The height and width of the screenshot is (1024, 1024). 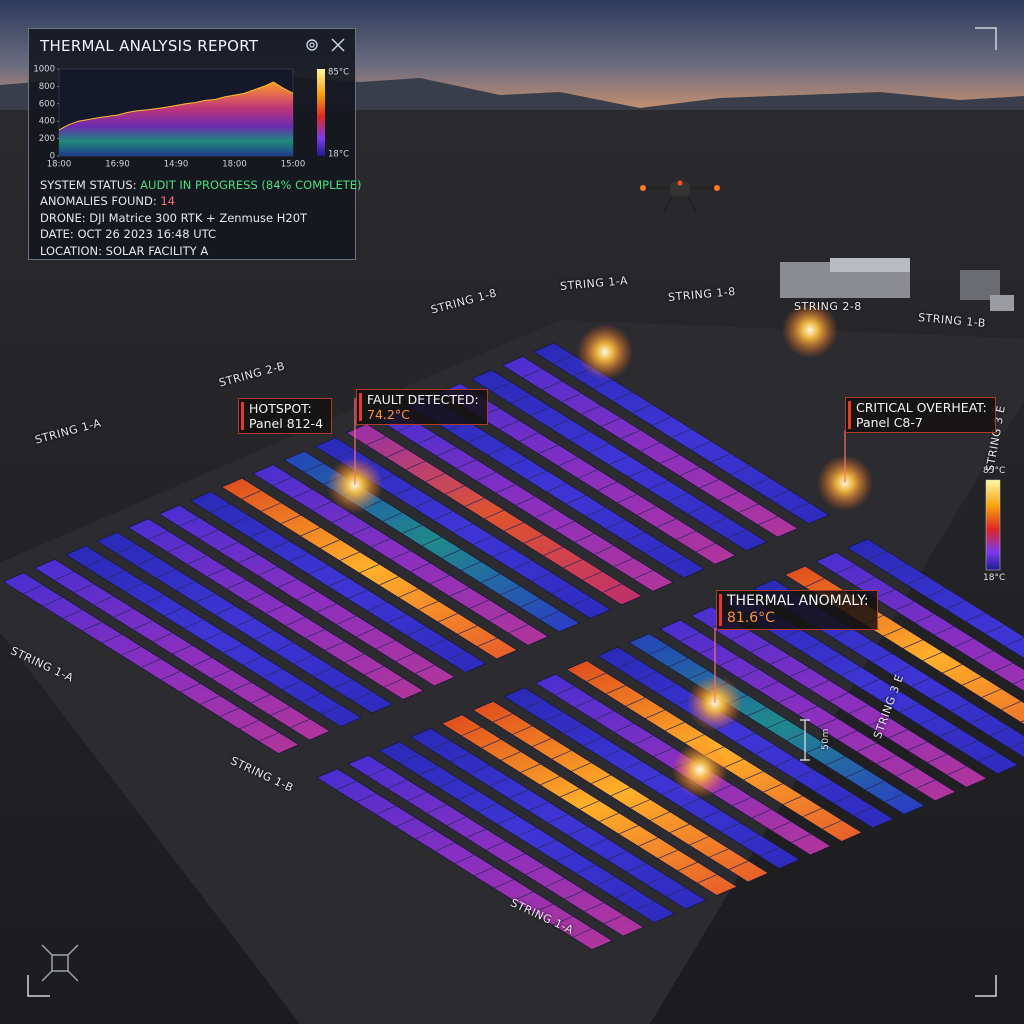 What do you see at coordinates (149, 46) in the screenshot?
I see `panel-title: THERMAL ANALYSIS REPORT` at bounding box center [149, 46].